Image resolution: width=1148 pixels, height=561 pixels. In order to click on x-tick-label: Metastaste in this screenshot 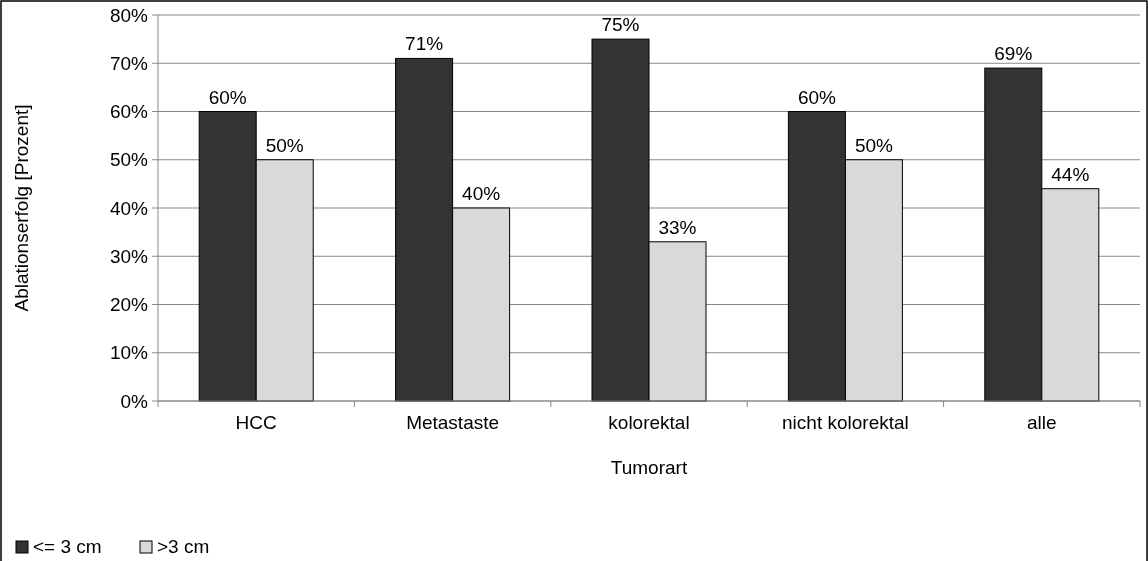, I will do `click(453, 422)`.